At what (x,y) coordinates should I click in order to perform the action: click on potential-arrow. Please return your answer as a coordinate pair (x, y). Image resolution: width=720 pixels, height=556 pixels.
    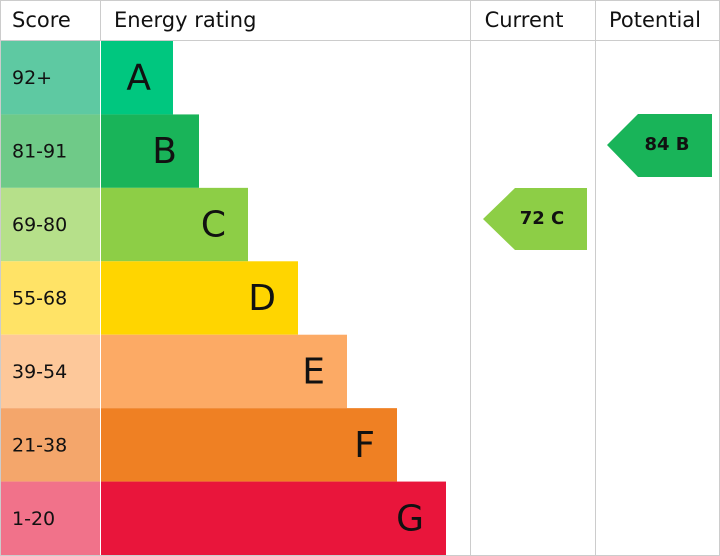
    Looking at the image, I should click on (659, 145).